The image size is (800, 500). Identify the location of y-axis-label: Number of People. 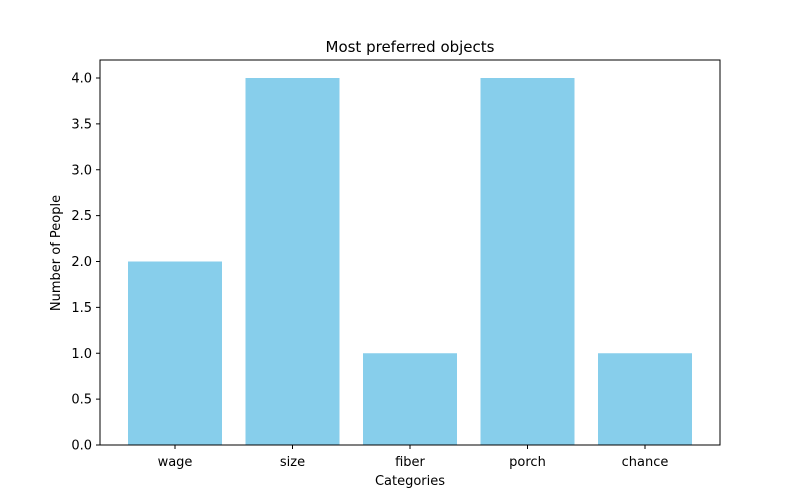
(56, 253).